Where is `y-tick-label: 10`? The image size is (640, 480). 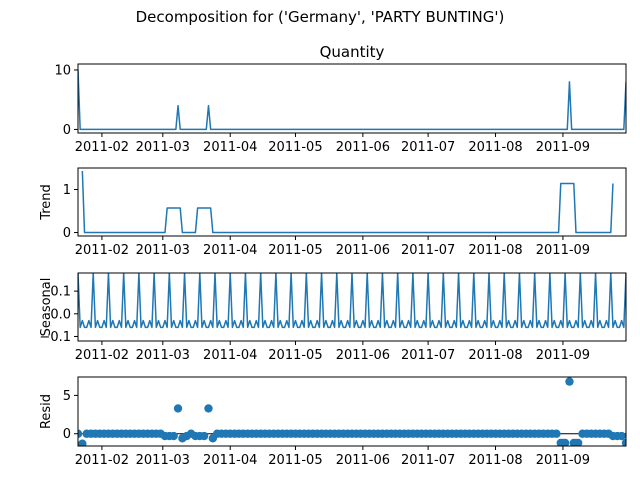
y-tick-label: 10 is located at coordinates (62, 70).